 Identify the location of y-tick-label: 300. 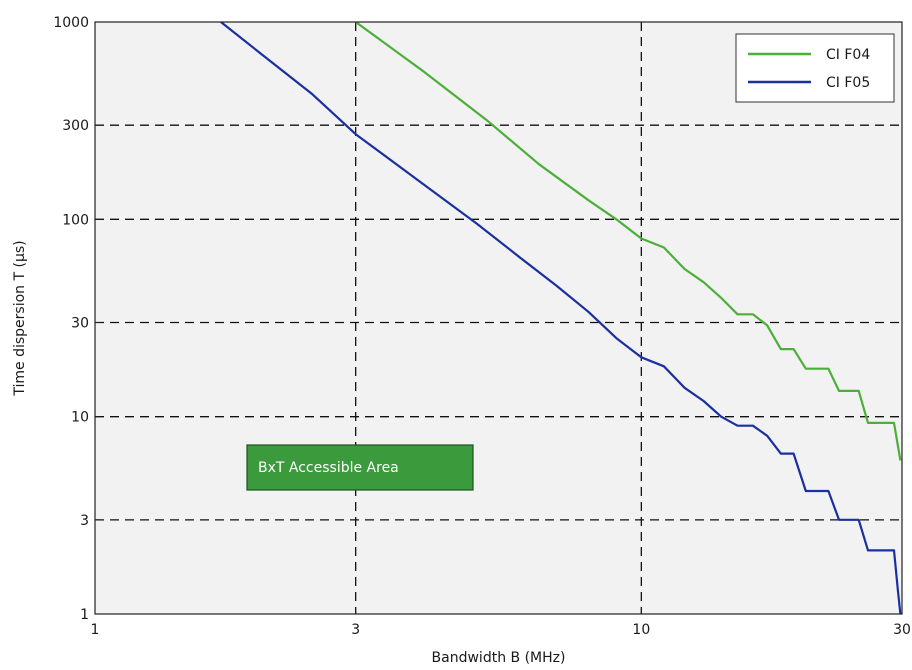
(75, 126).